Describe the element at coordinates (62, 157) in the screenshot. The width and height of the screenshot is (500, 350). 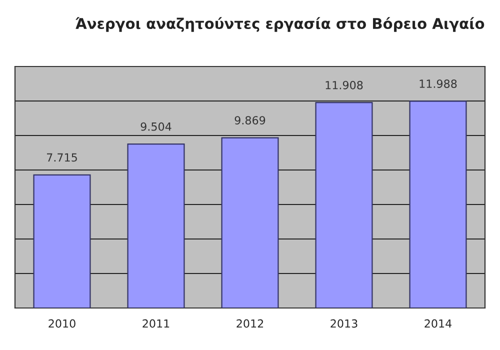
I see `data-label: 7.715` at that location.